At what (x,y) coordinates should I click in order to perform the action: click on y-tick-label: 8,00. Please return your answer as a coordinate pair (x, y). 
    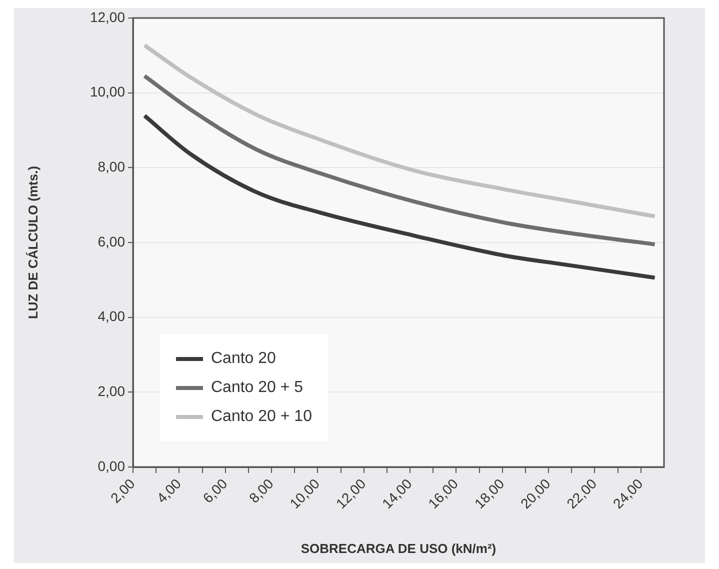
    Looking at the image, I should click on (112, 166).